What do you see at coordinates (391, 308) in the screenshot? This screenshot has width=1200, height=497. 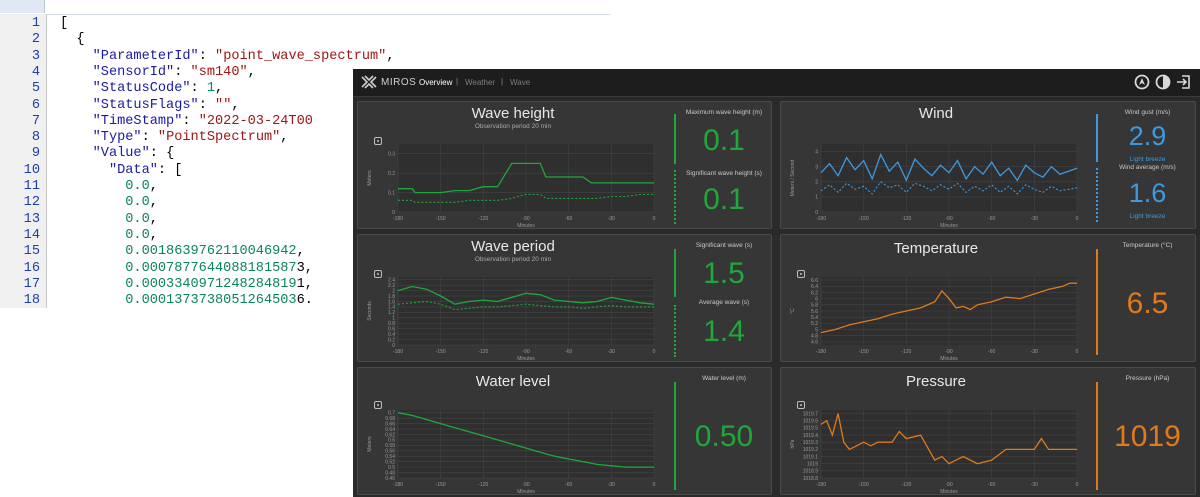 I see `y-tick-label: 1.4` at bounding box center [391, 308].